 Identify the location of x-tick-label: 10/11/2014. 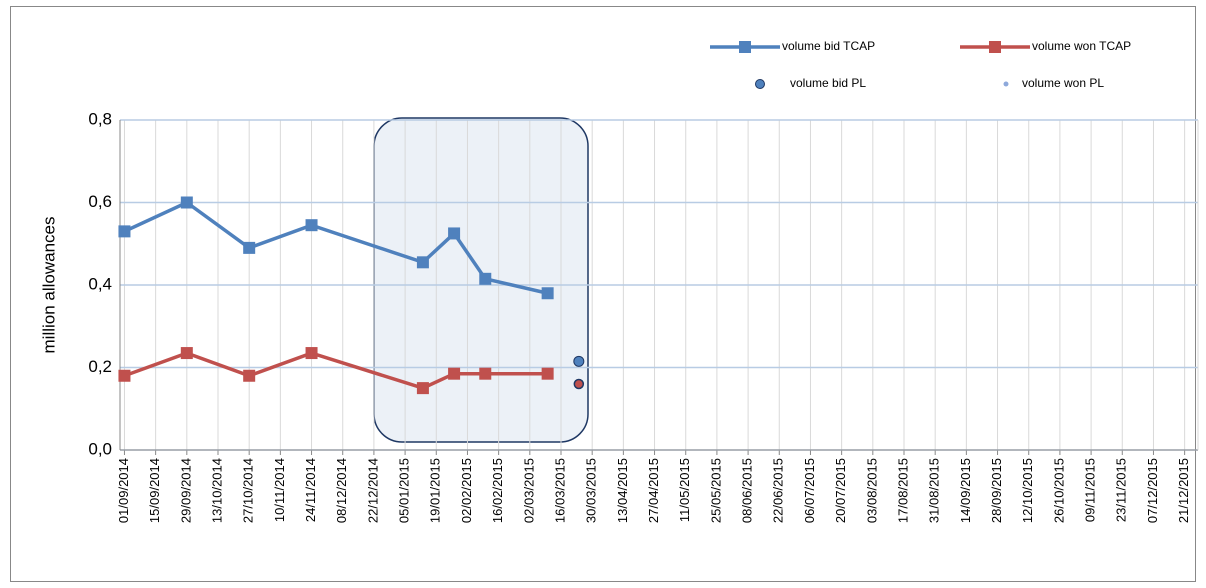
(279, 490).